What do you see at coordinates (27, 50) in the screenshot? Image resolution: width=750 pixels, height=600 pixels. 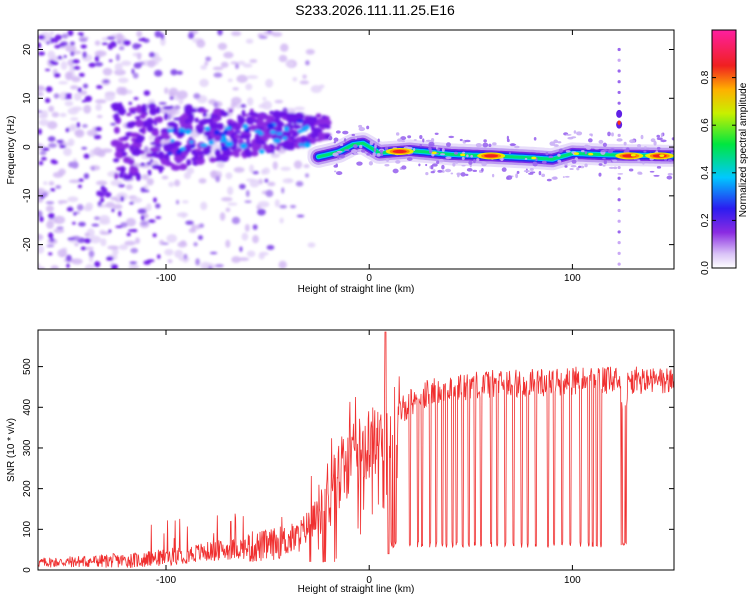 I see `y-tick-label: 20` at bounding box center [27, 50].